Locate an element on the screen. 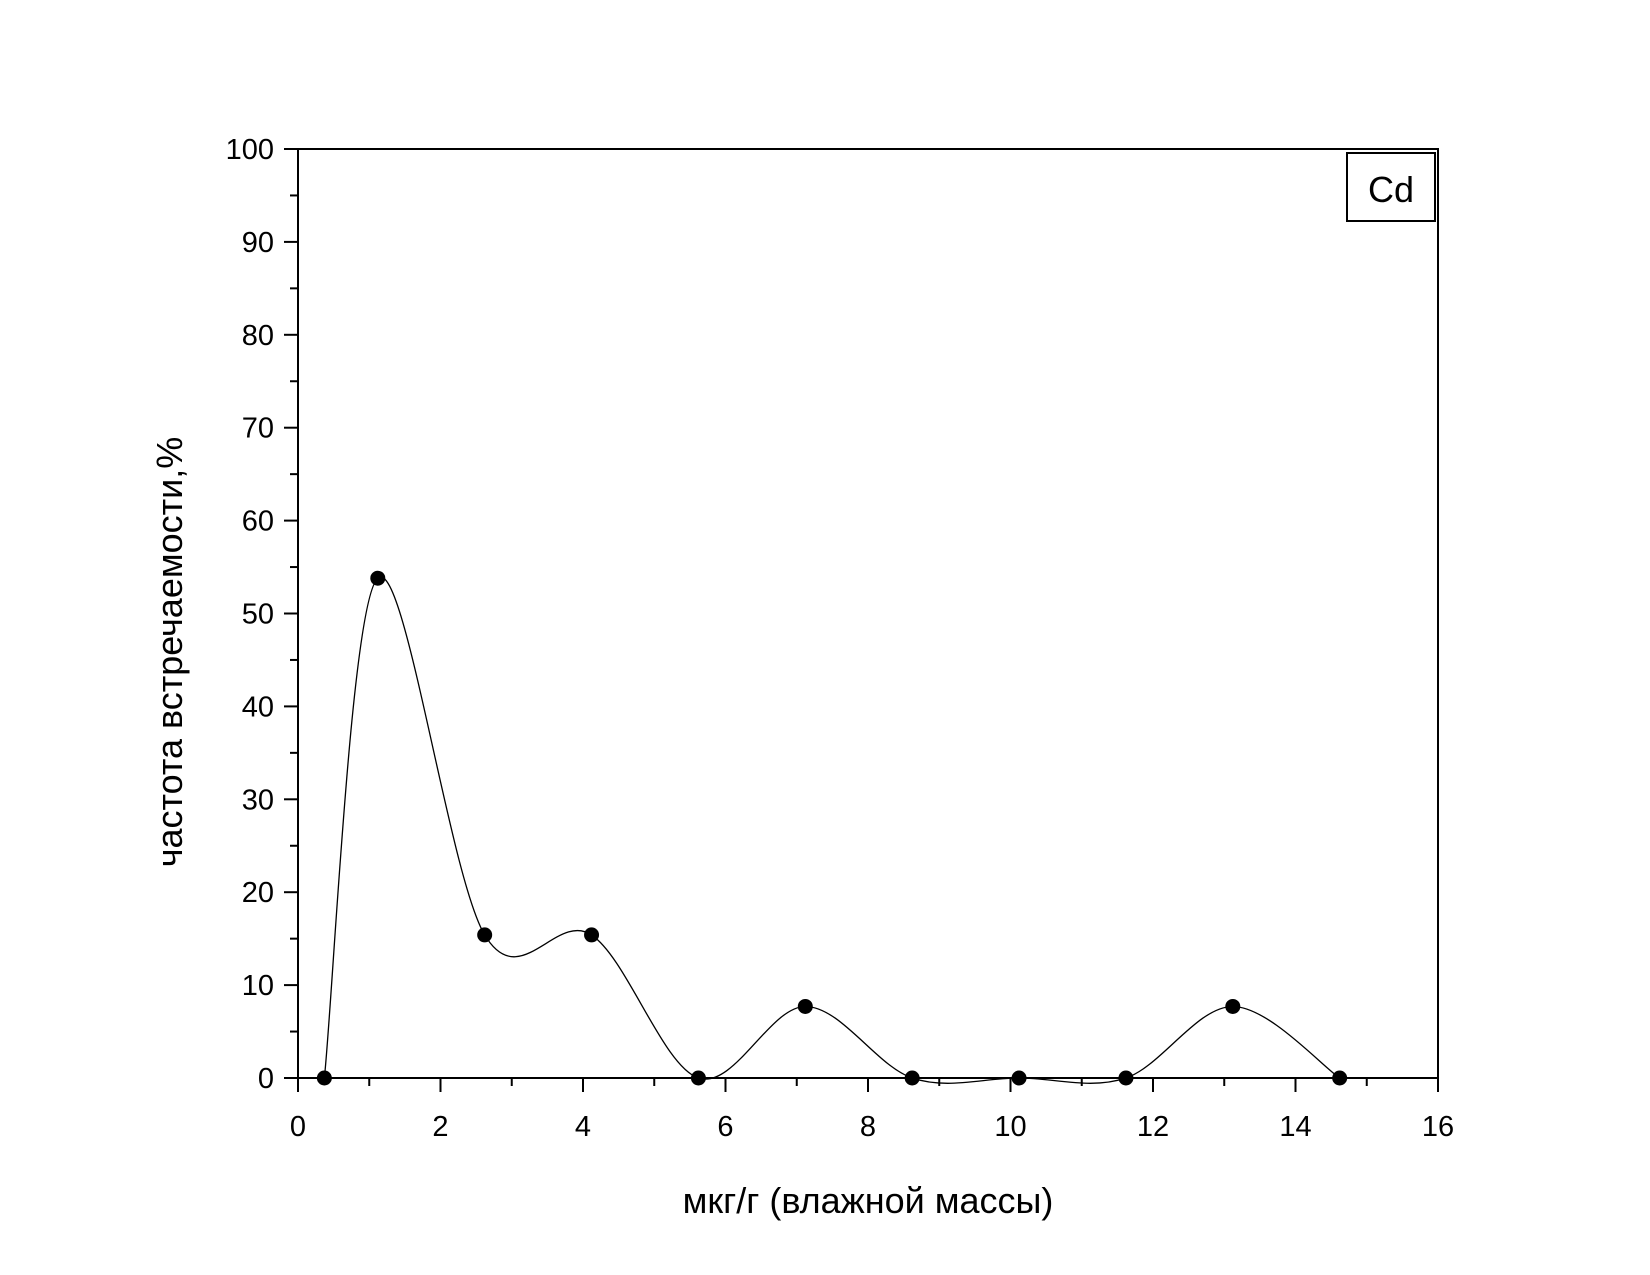 The width and height of the screenshot is (1650, 1275). x-tick-label: 16 is located at coordinates (1438, 1127).